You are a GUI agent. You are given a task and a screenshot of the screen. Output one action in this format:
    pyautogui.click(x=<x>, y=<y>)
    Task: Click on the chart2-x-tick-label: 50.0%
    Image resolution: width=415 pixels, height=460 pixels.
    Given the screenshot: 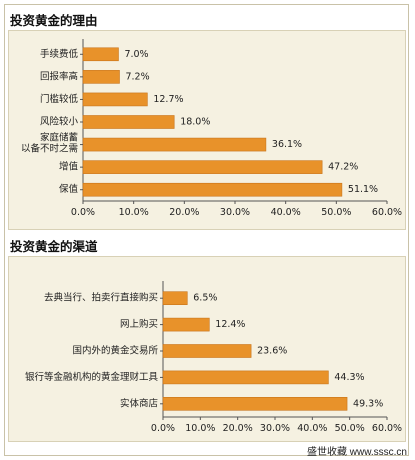 What is the action you would take?
    pyautogui.click(x=350, y=428)
    